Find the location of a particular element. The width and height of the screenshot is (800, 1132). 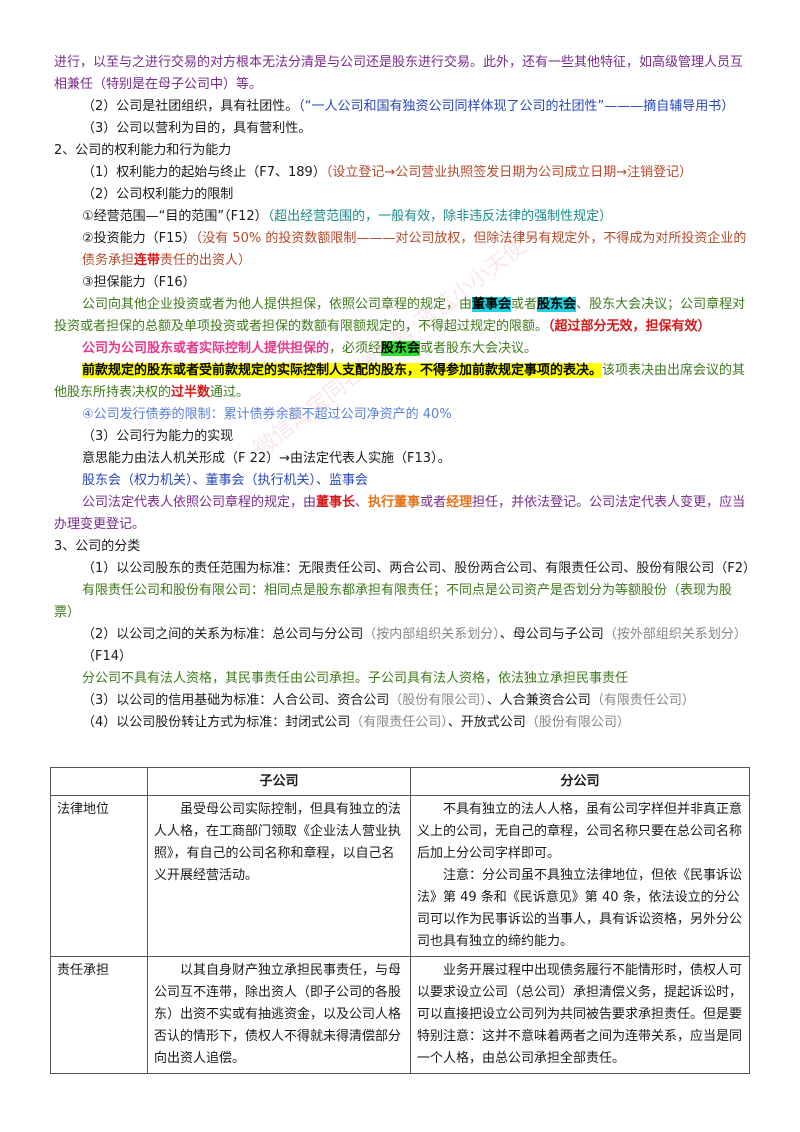

note: （按内部组织关系划分） is located at coordinates (431, 634).